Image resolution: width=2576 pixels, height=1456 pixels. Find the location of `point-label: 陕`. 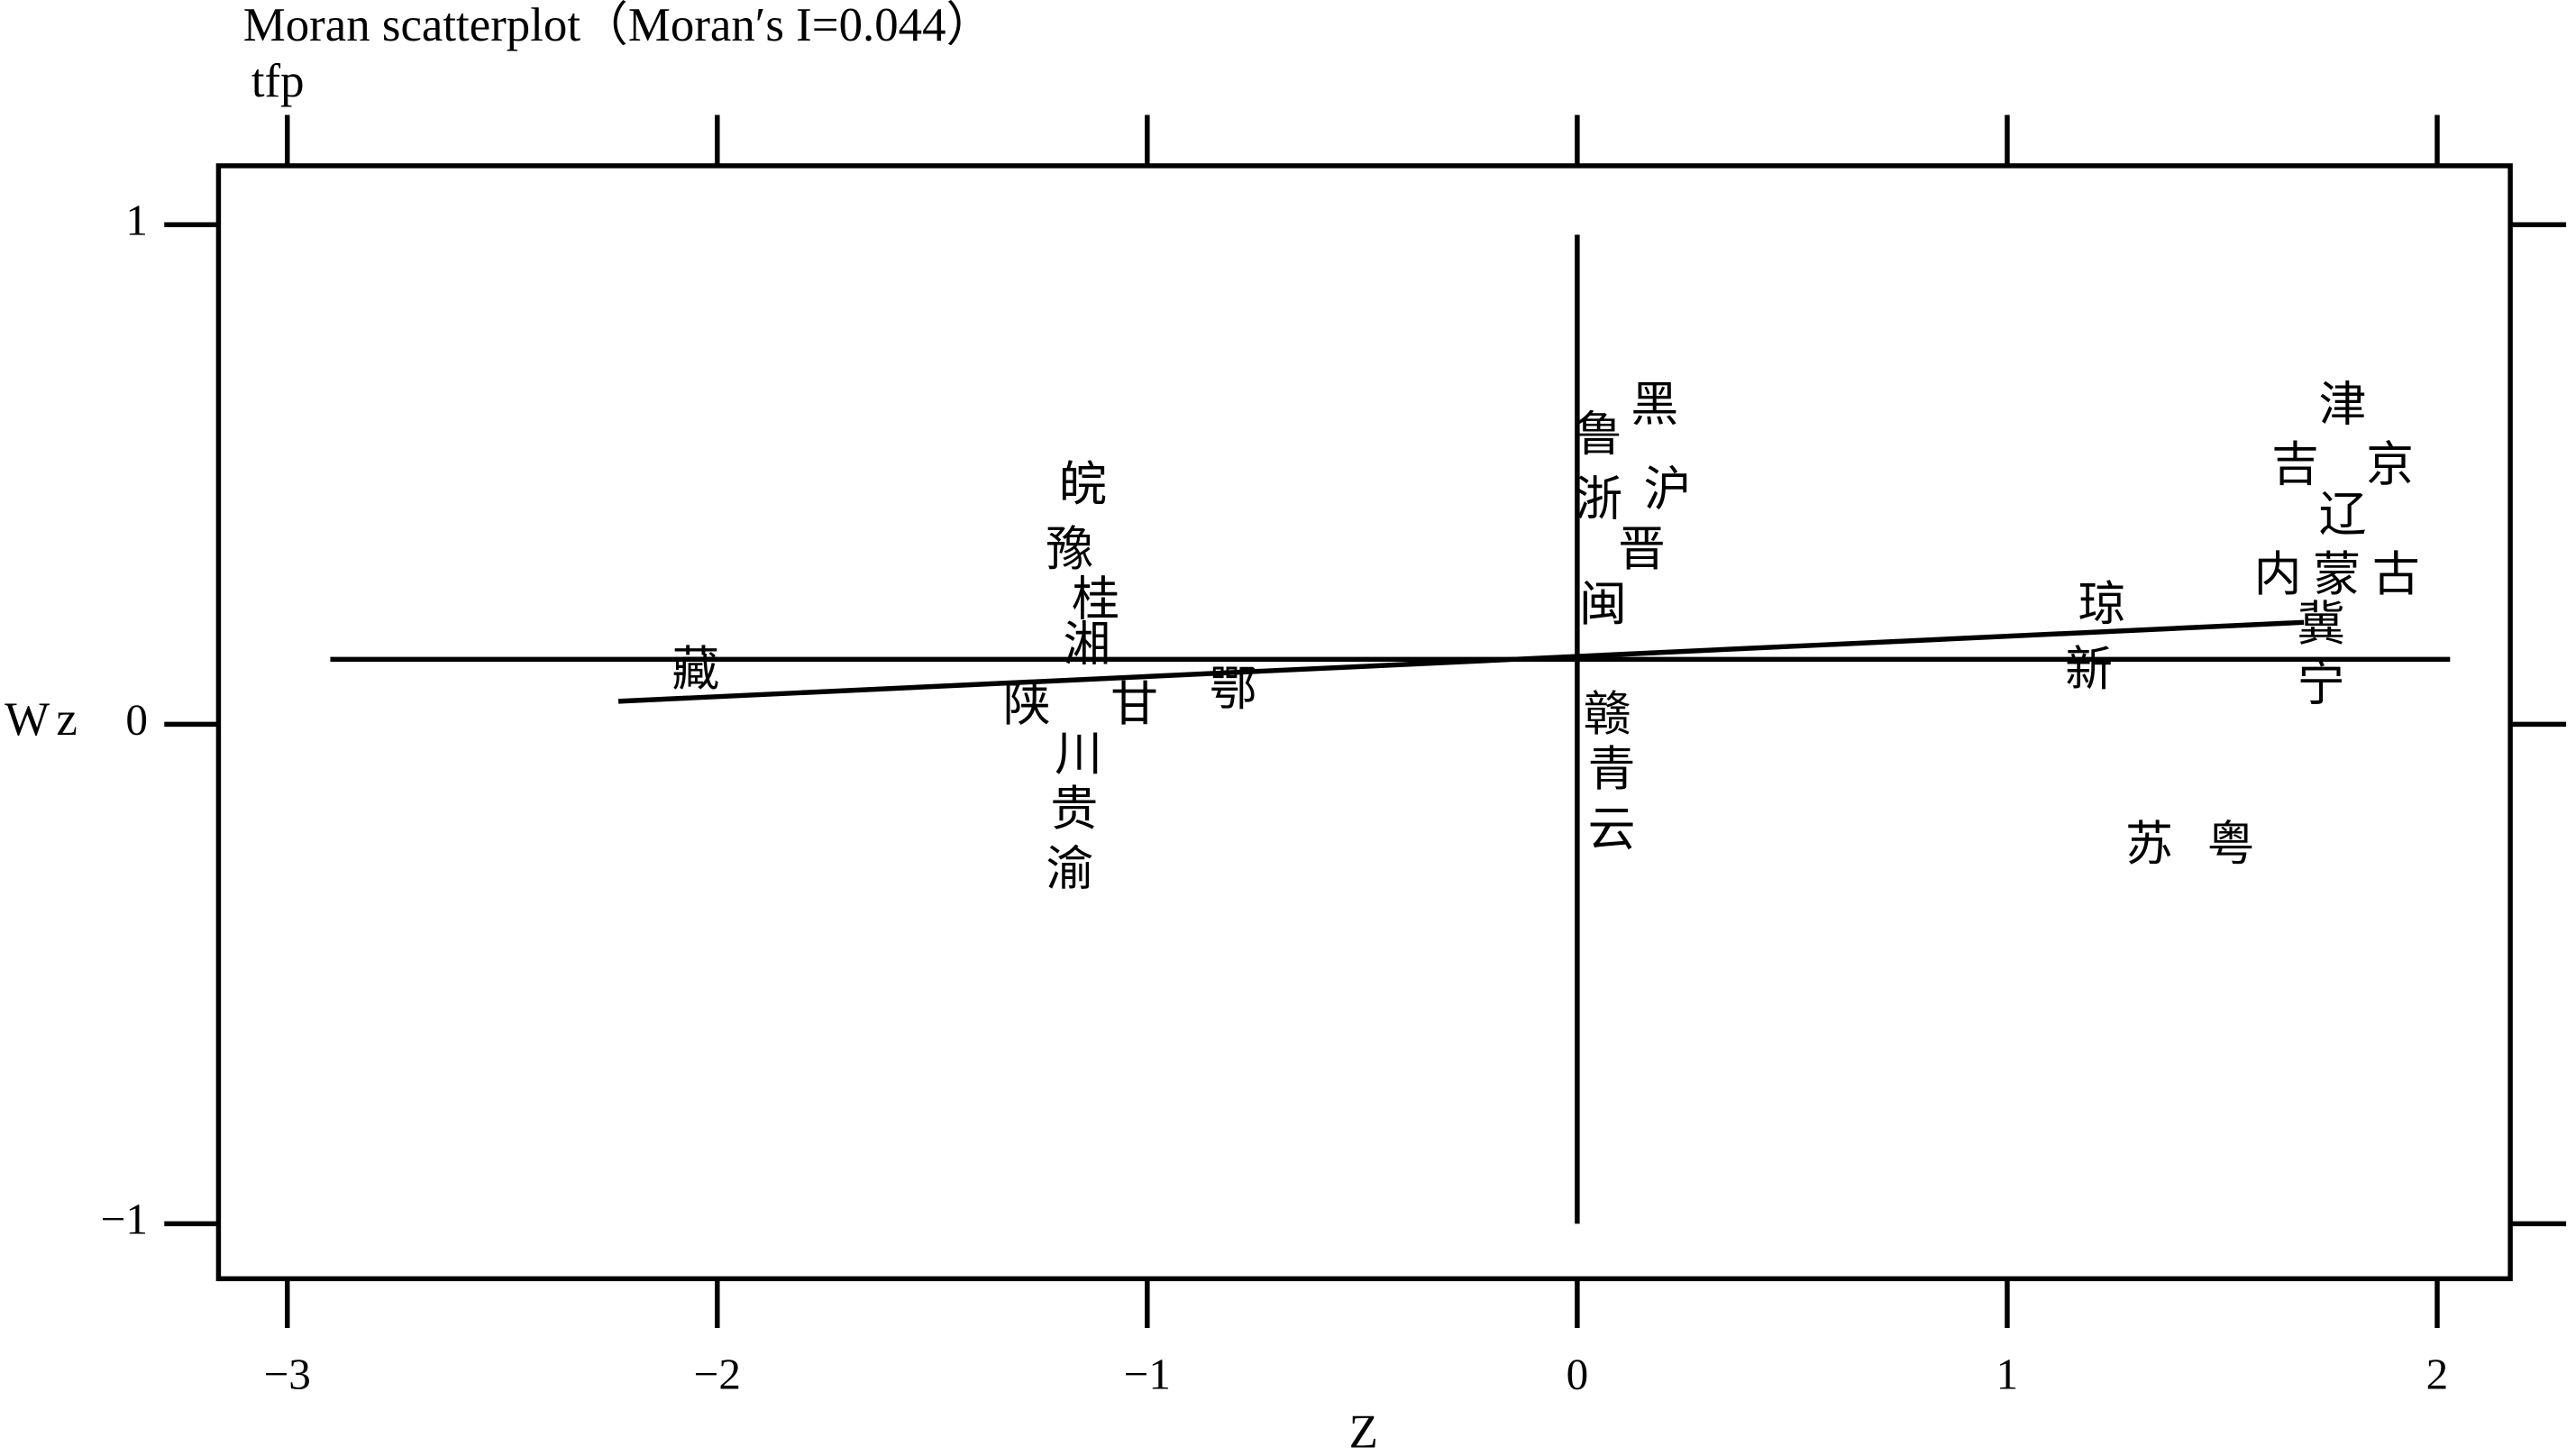

point-label: 陕 is located at coordinates (1027, 705).